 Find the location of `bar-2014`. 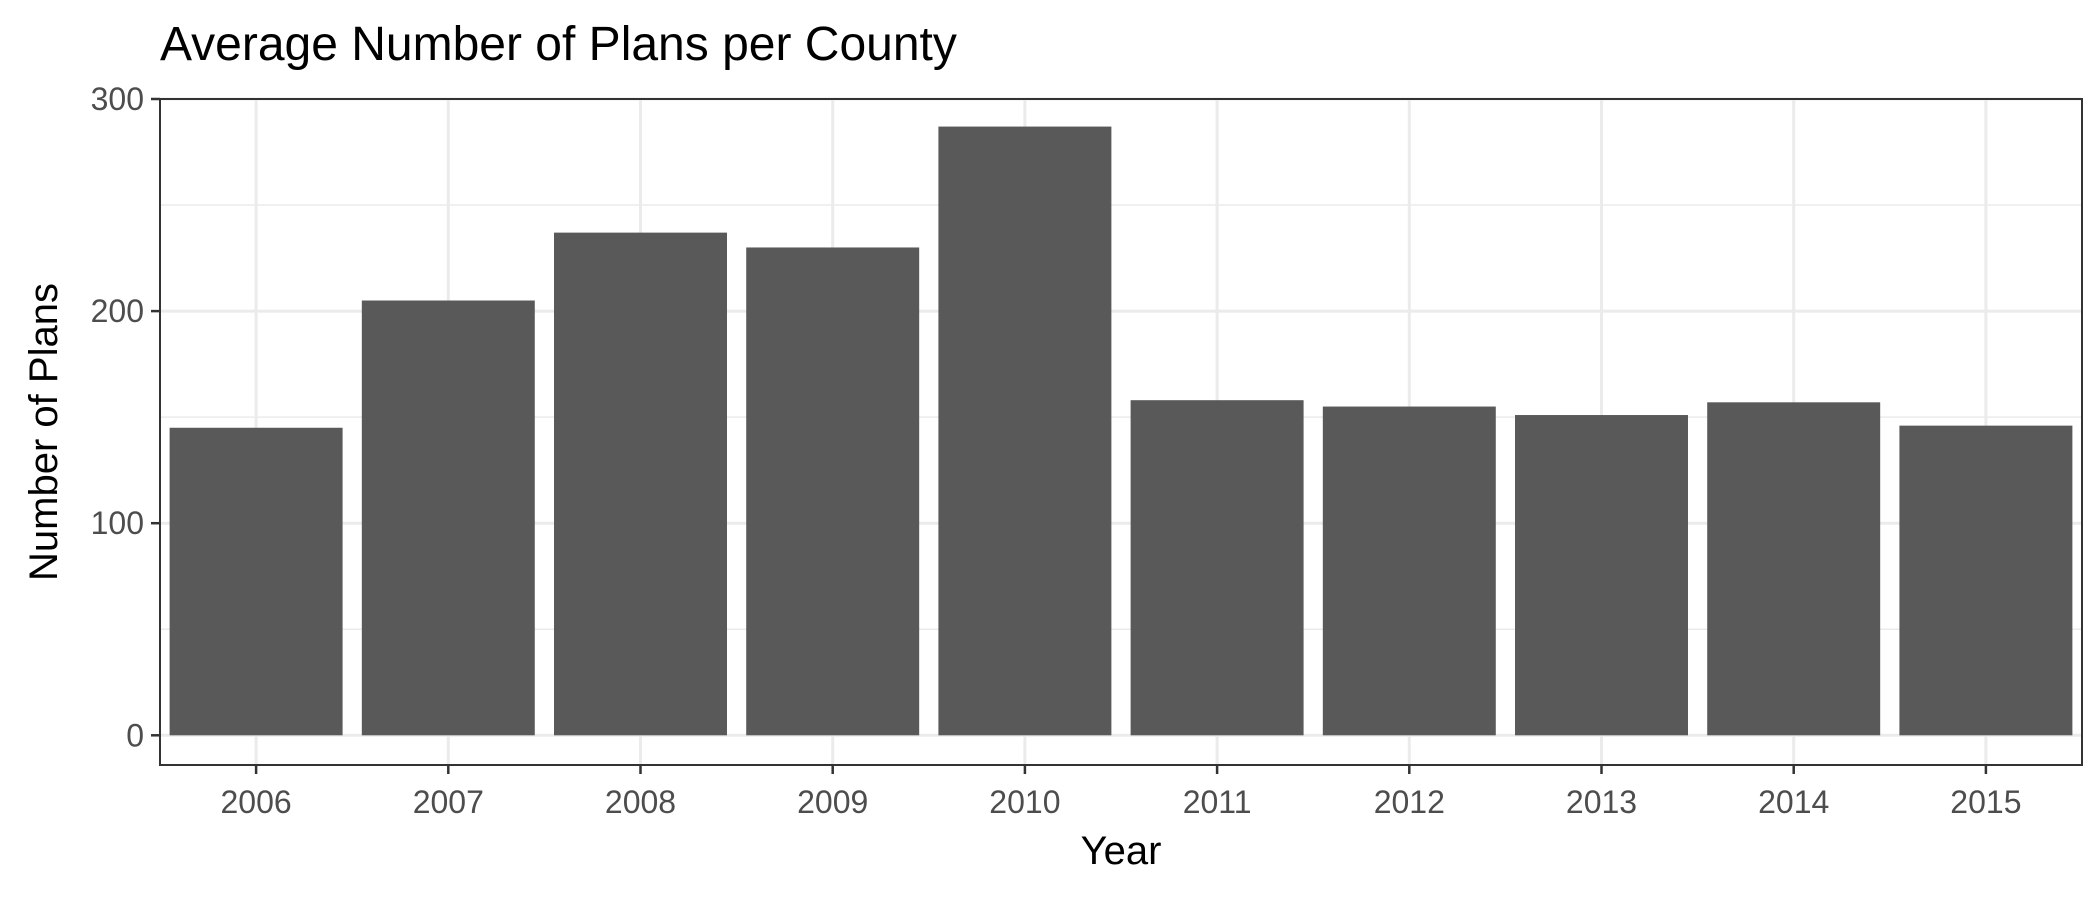

bar-2014 is located at coordinates (1794, 569).